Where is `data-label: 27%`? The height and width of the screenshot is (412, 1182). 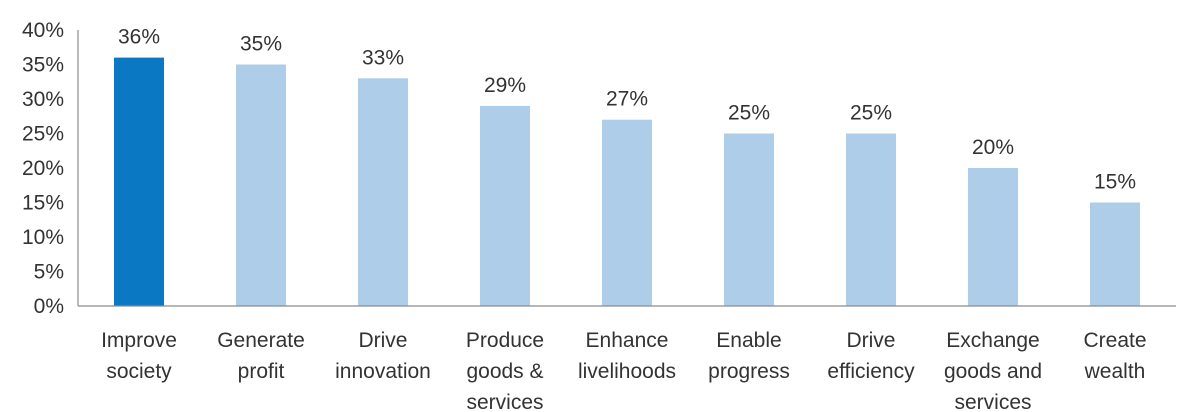
data-label: 27% is located at coordinates (627, 99).